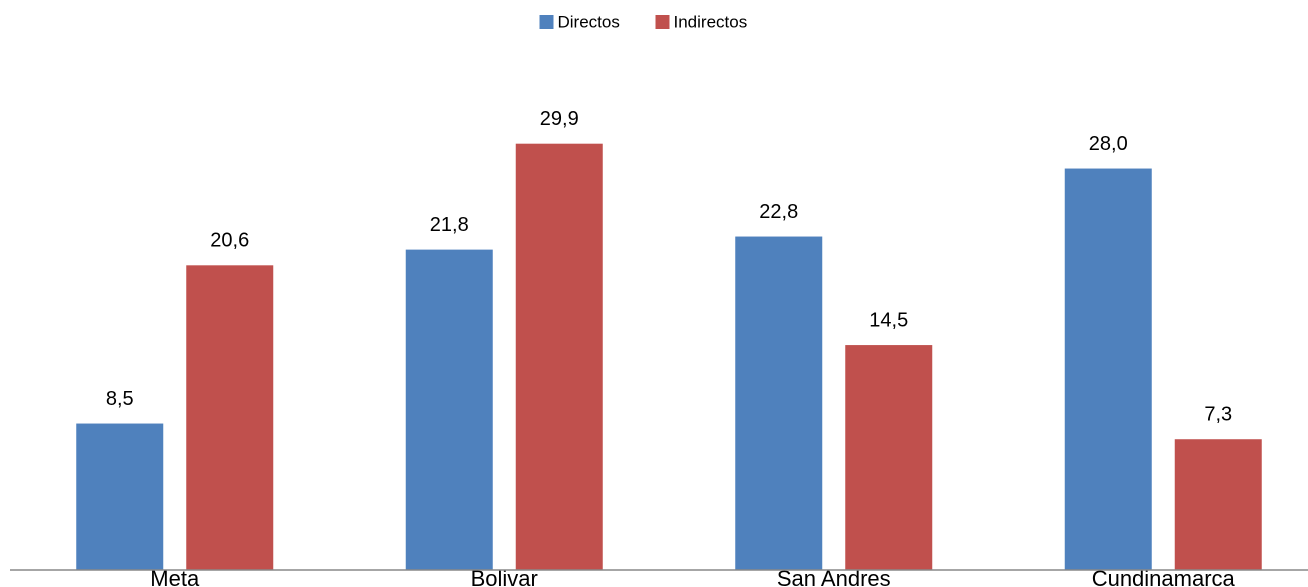 This screenshot has height=587, width=1308. I want to click on data-label: 7,3, so click(1218, 415).